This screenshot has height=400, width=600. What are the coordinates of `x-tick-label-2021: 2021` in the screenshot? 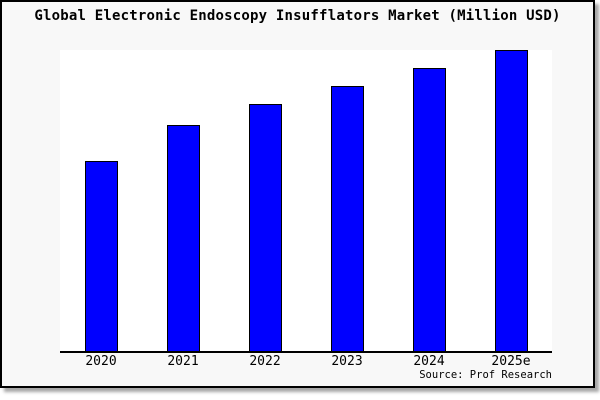 It's located at (183, 361).